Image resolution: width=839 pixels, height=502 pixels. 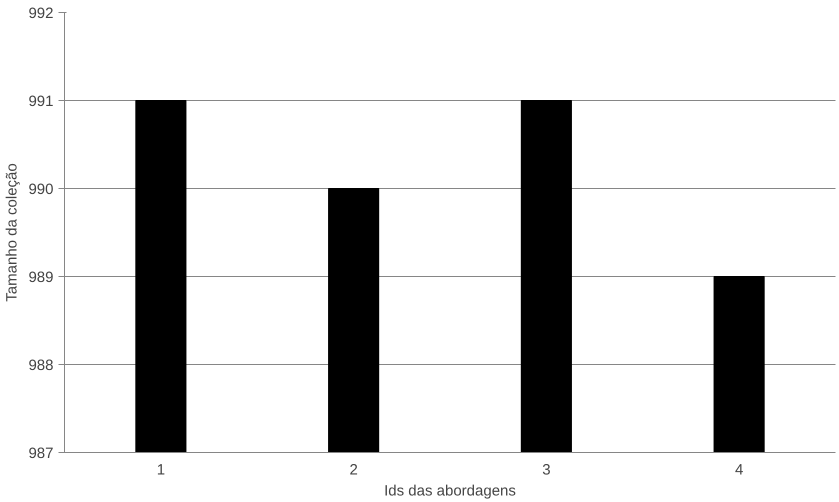 I want to click on y-tick-label: 990, so click(x=41, y=189).